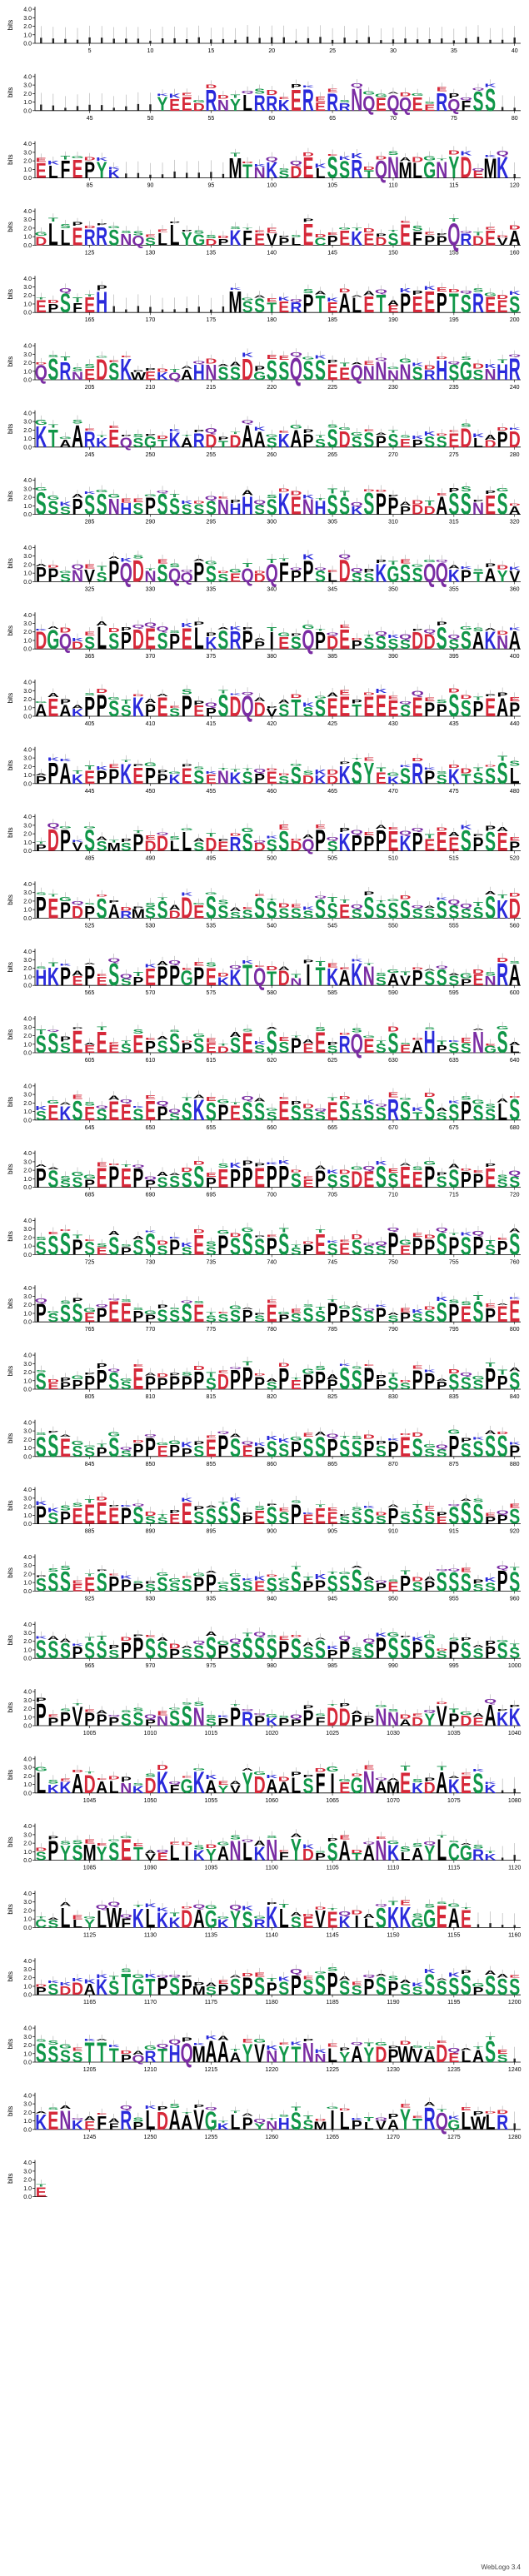 This screenshot has width=529, height=2576. Describe the element at coordinates (27, 1911) in the screenshot. I see `y-tick-label: 2.0` at that location.